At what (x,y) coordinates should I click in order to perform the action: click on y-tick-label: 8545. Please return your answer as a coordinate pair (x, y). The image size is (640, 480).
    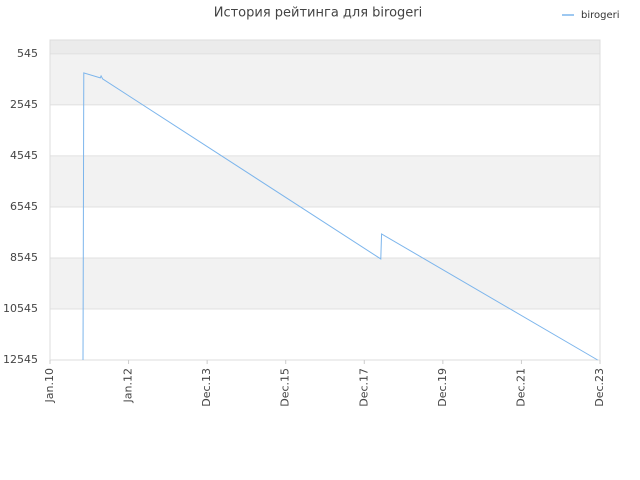
    Looking at the image, I should click on (24, 257).